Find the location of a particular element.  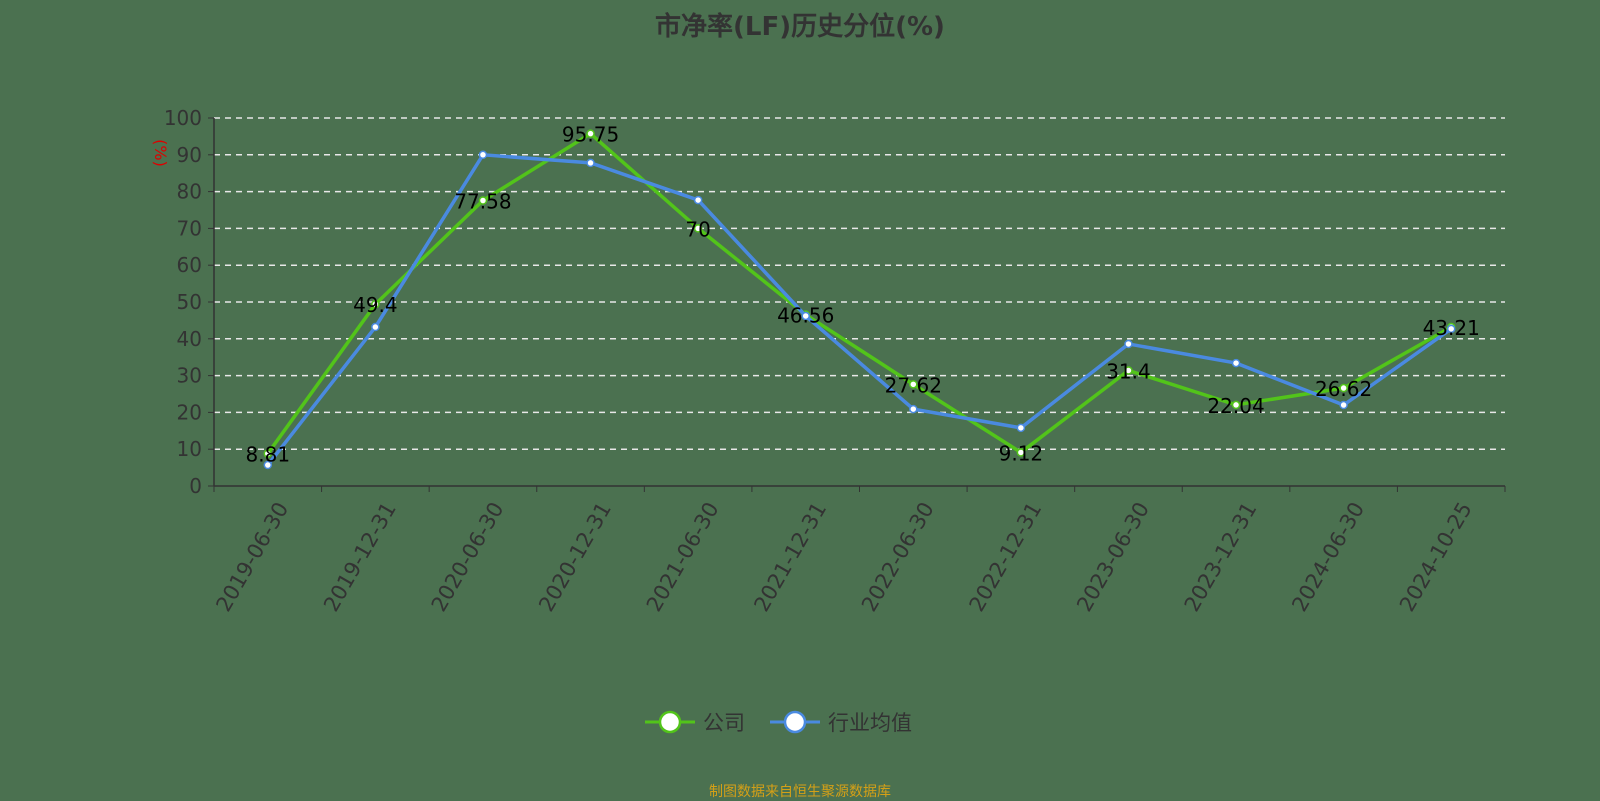

data-label: 95.75 is located at coordinates (590, 135).